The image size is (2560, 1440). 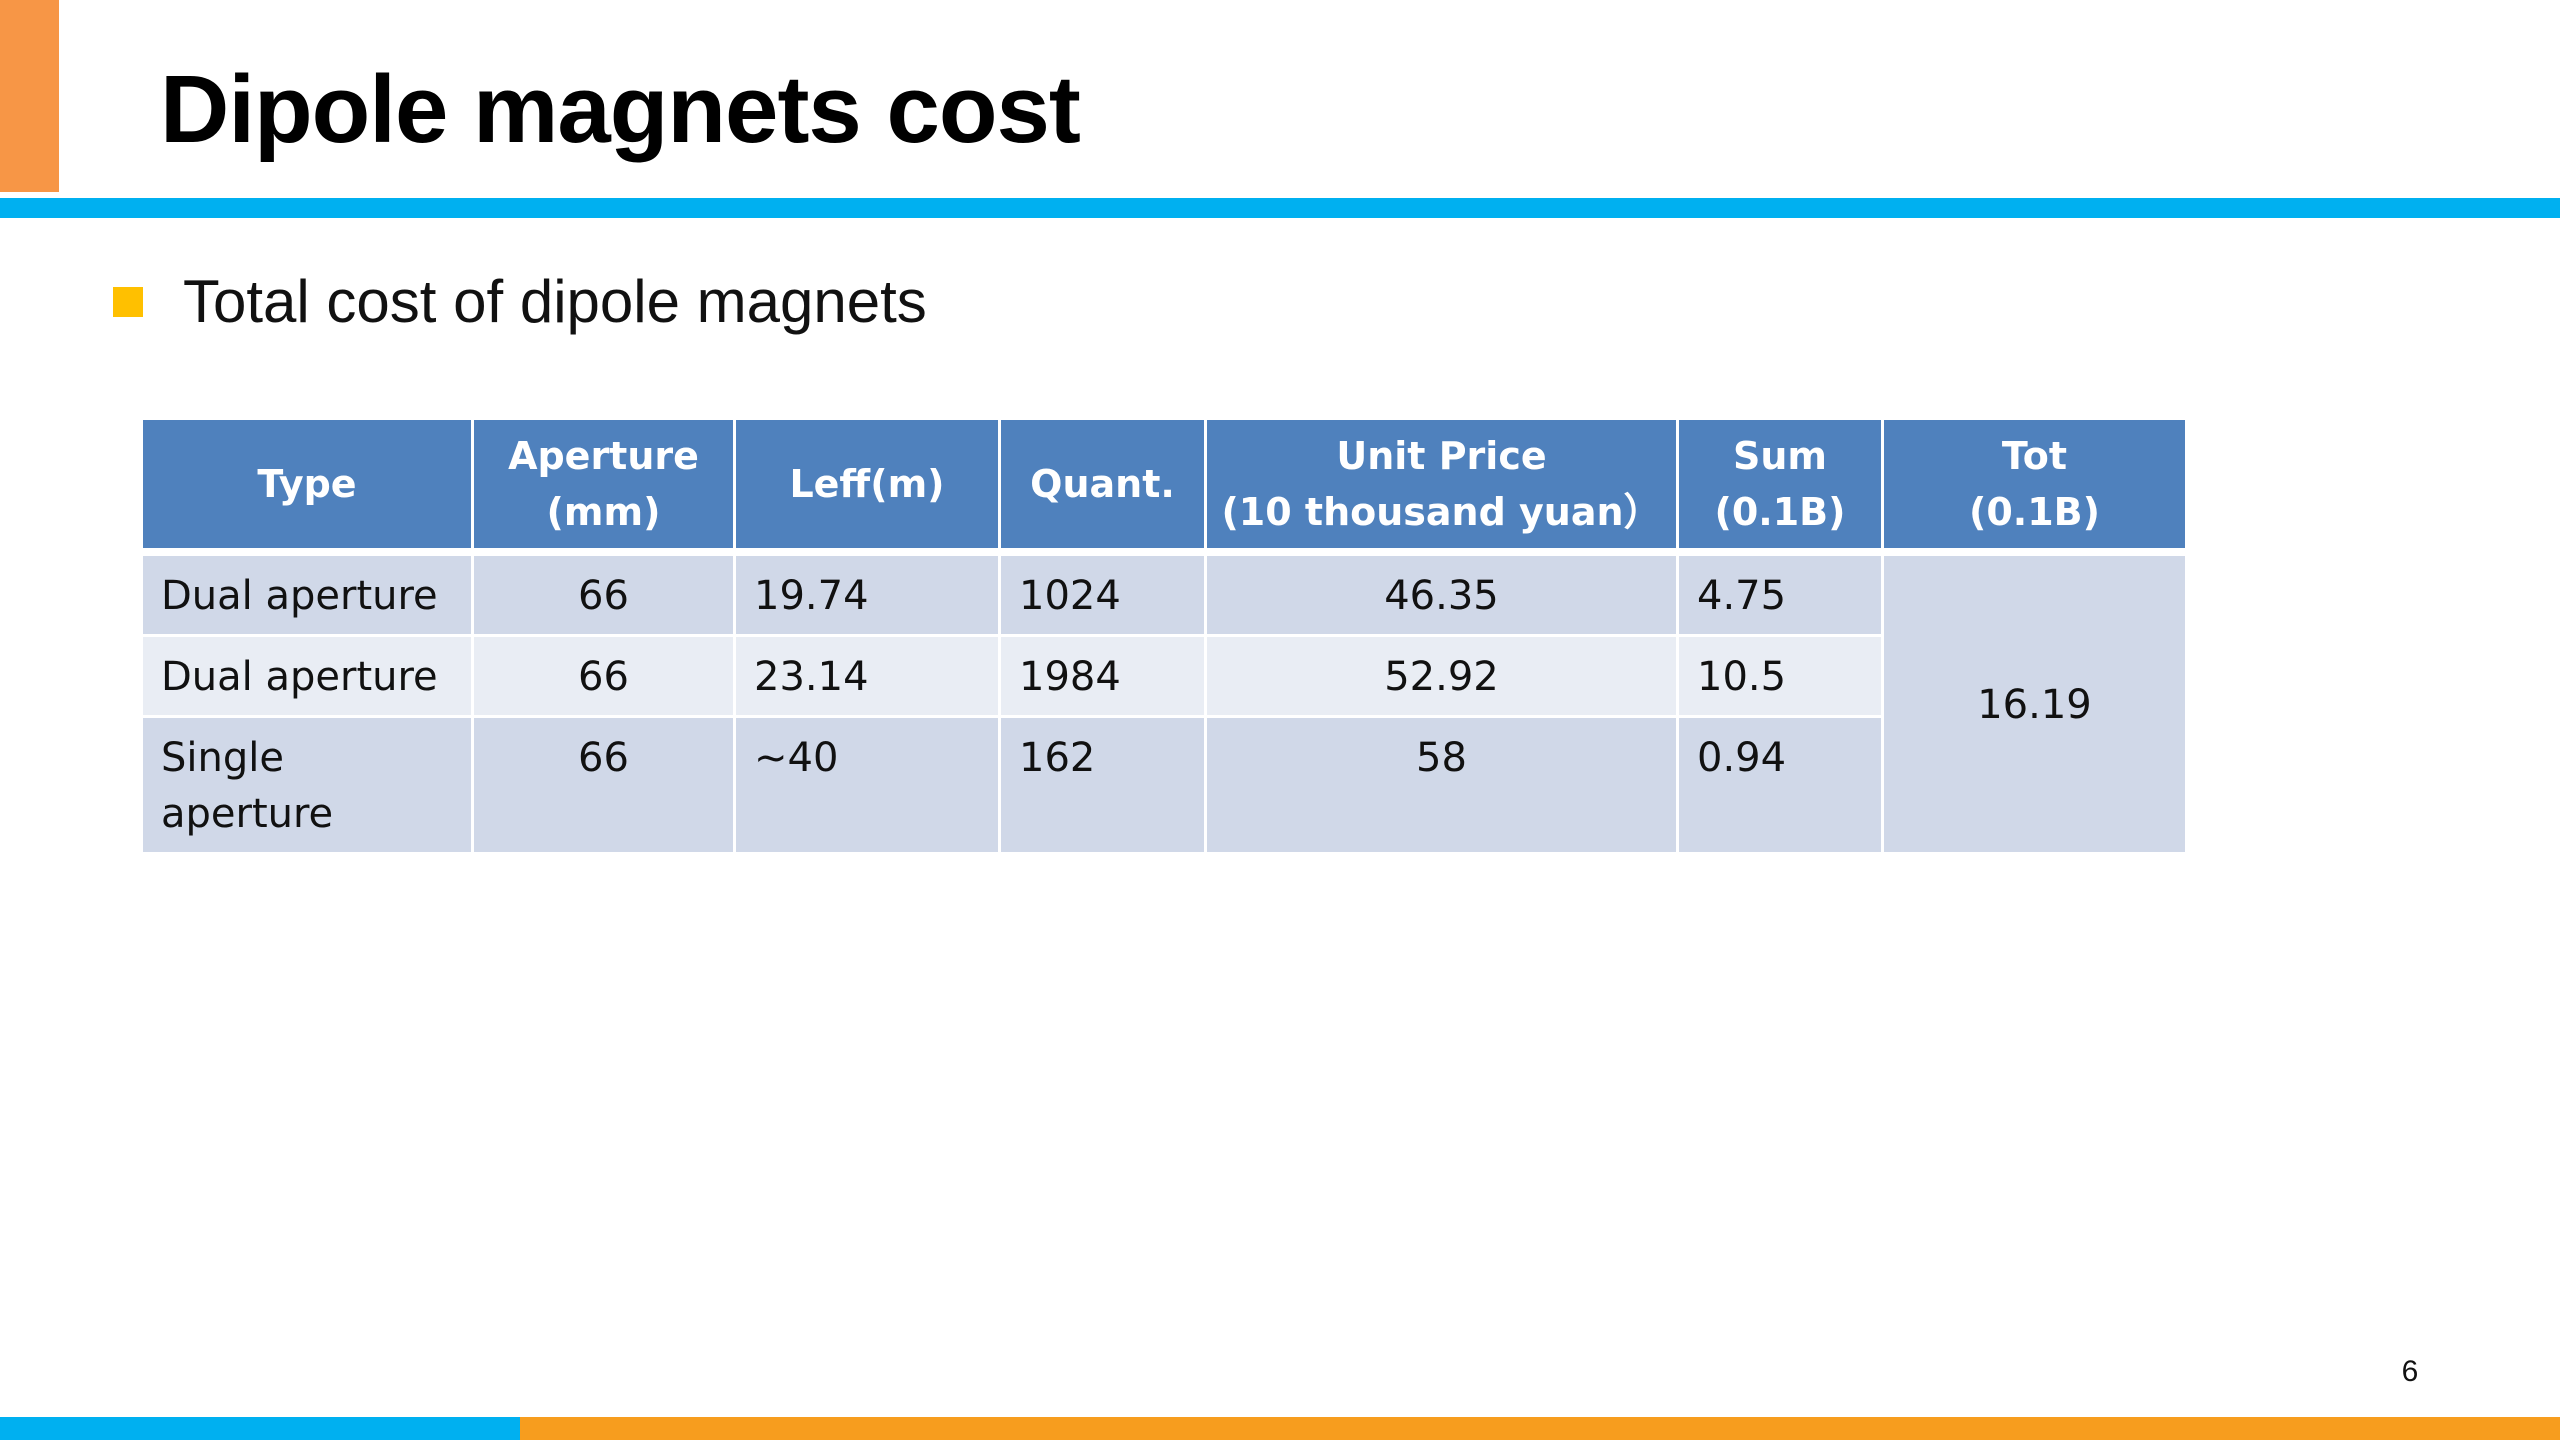 What do you see at coordinates (1780, 675) in the screenshot?
I see `cell-sum: 10.5` at bounding box center [1780, 675].